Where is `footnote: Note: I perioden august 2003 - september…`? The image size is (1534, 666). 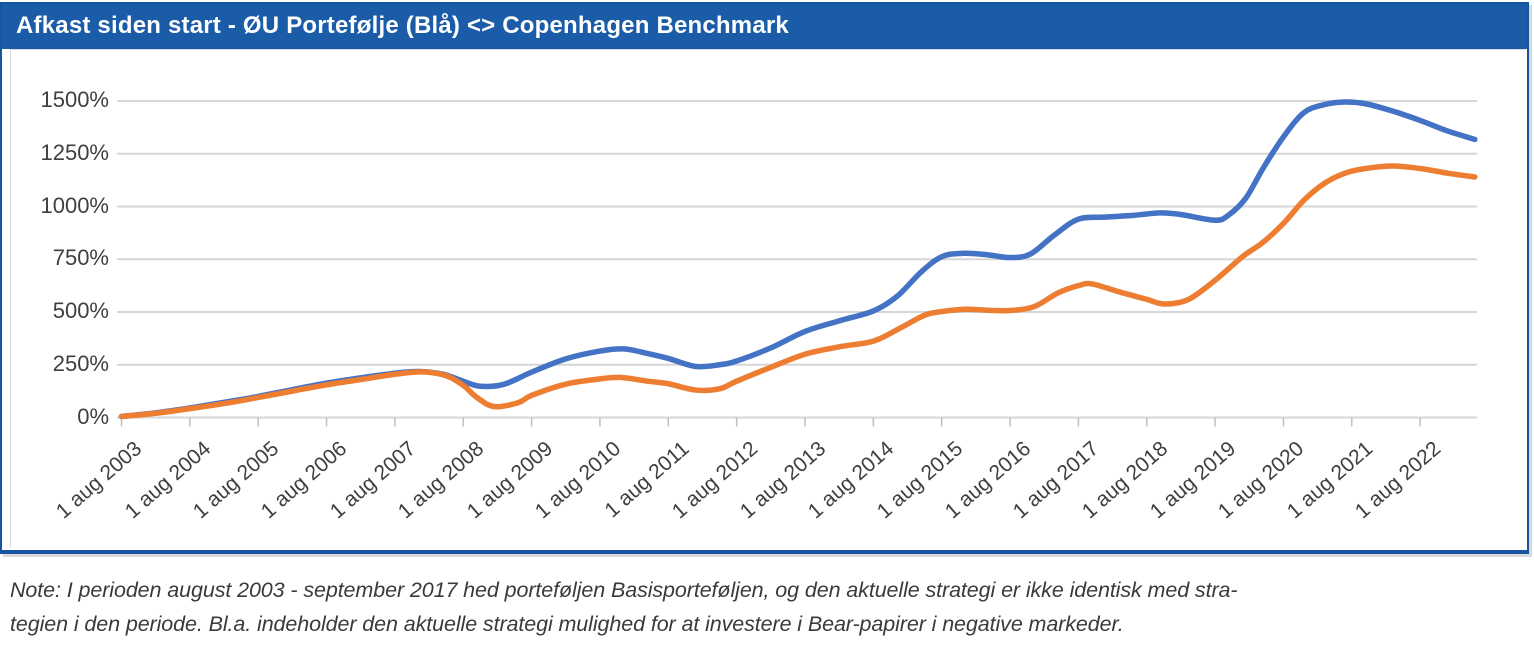 footnote: Note: I perioden august 2003 - september… is located at coordinates (770, 607).